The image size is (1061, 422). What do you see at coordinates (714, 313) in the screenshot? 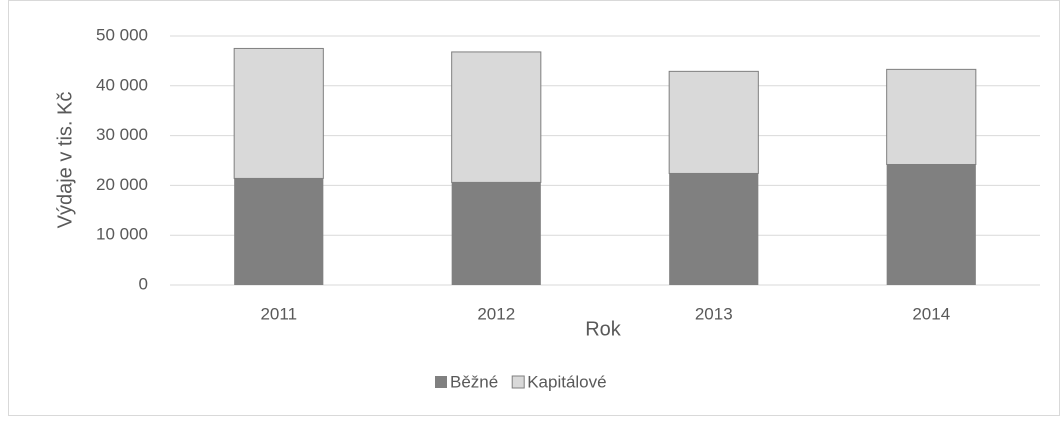
I see `x-tick-label: 2013` at bounding box center [714, 313].